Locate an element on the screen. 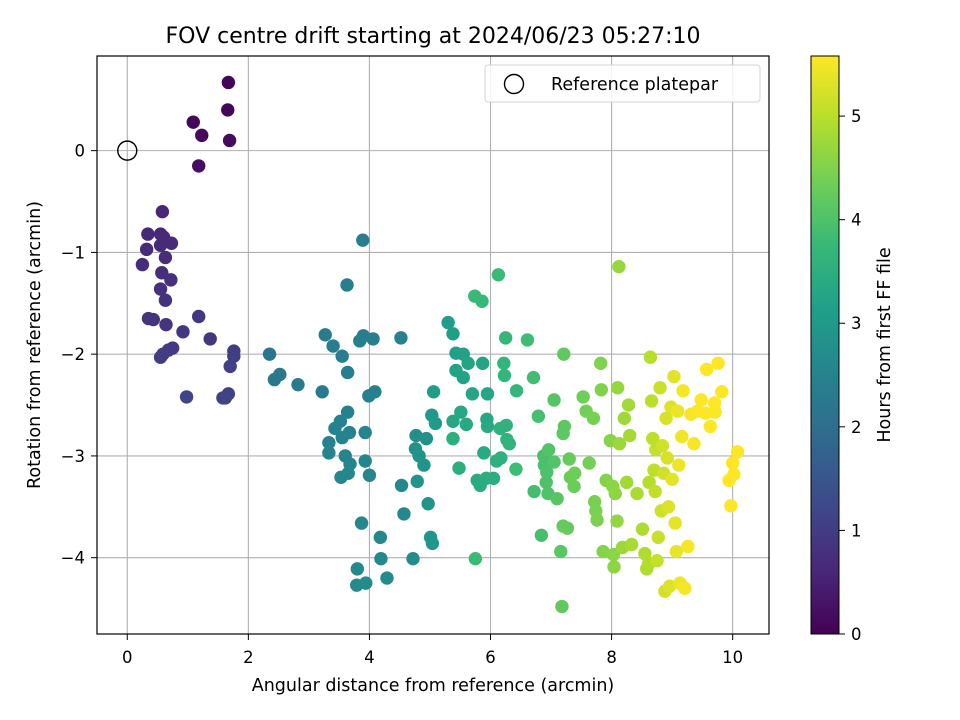  y-axis-ticks: −4 −3 −2 −1 0 is located at coordinates (79, 355).